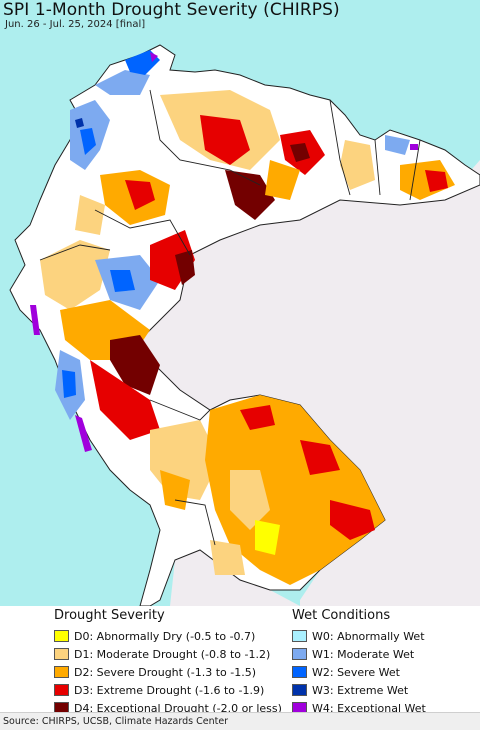 This screenshot has width=480, height=731. I want to click on swatch-w1, so click(299, 654).